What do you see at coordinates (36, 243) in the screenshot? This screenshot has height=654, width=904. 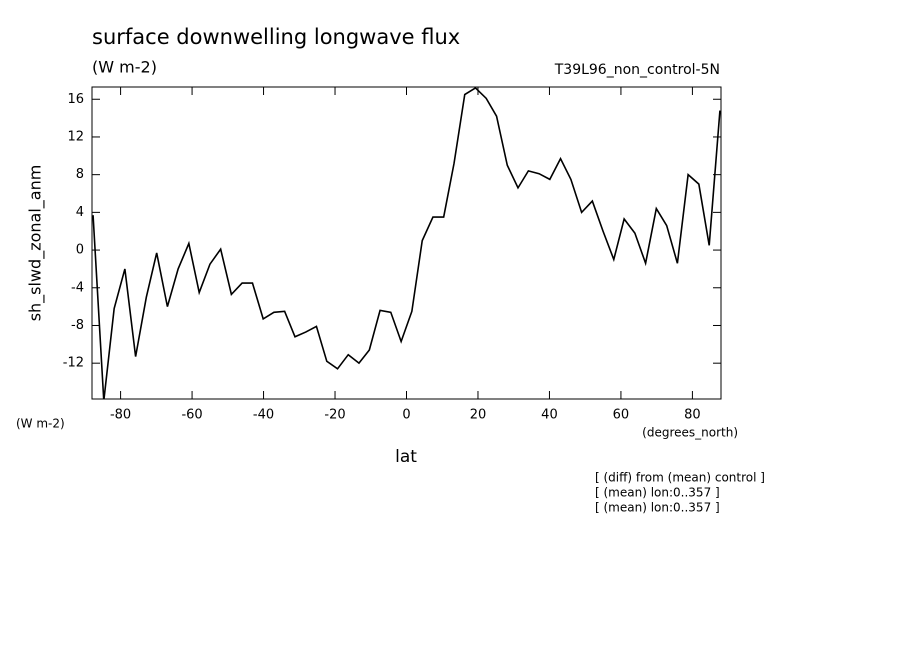 I see `y-axis-label: sh_slwd_zonal_anm` at bounding box center [36, 243].